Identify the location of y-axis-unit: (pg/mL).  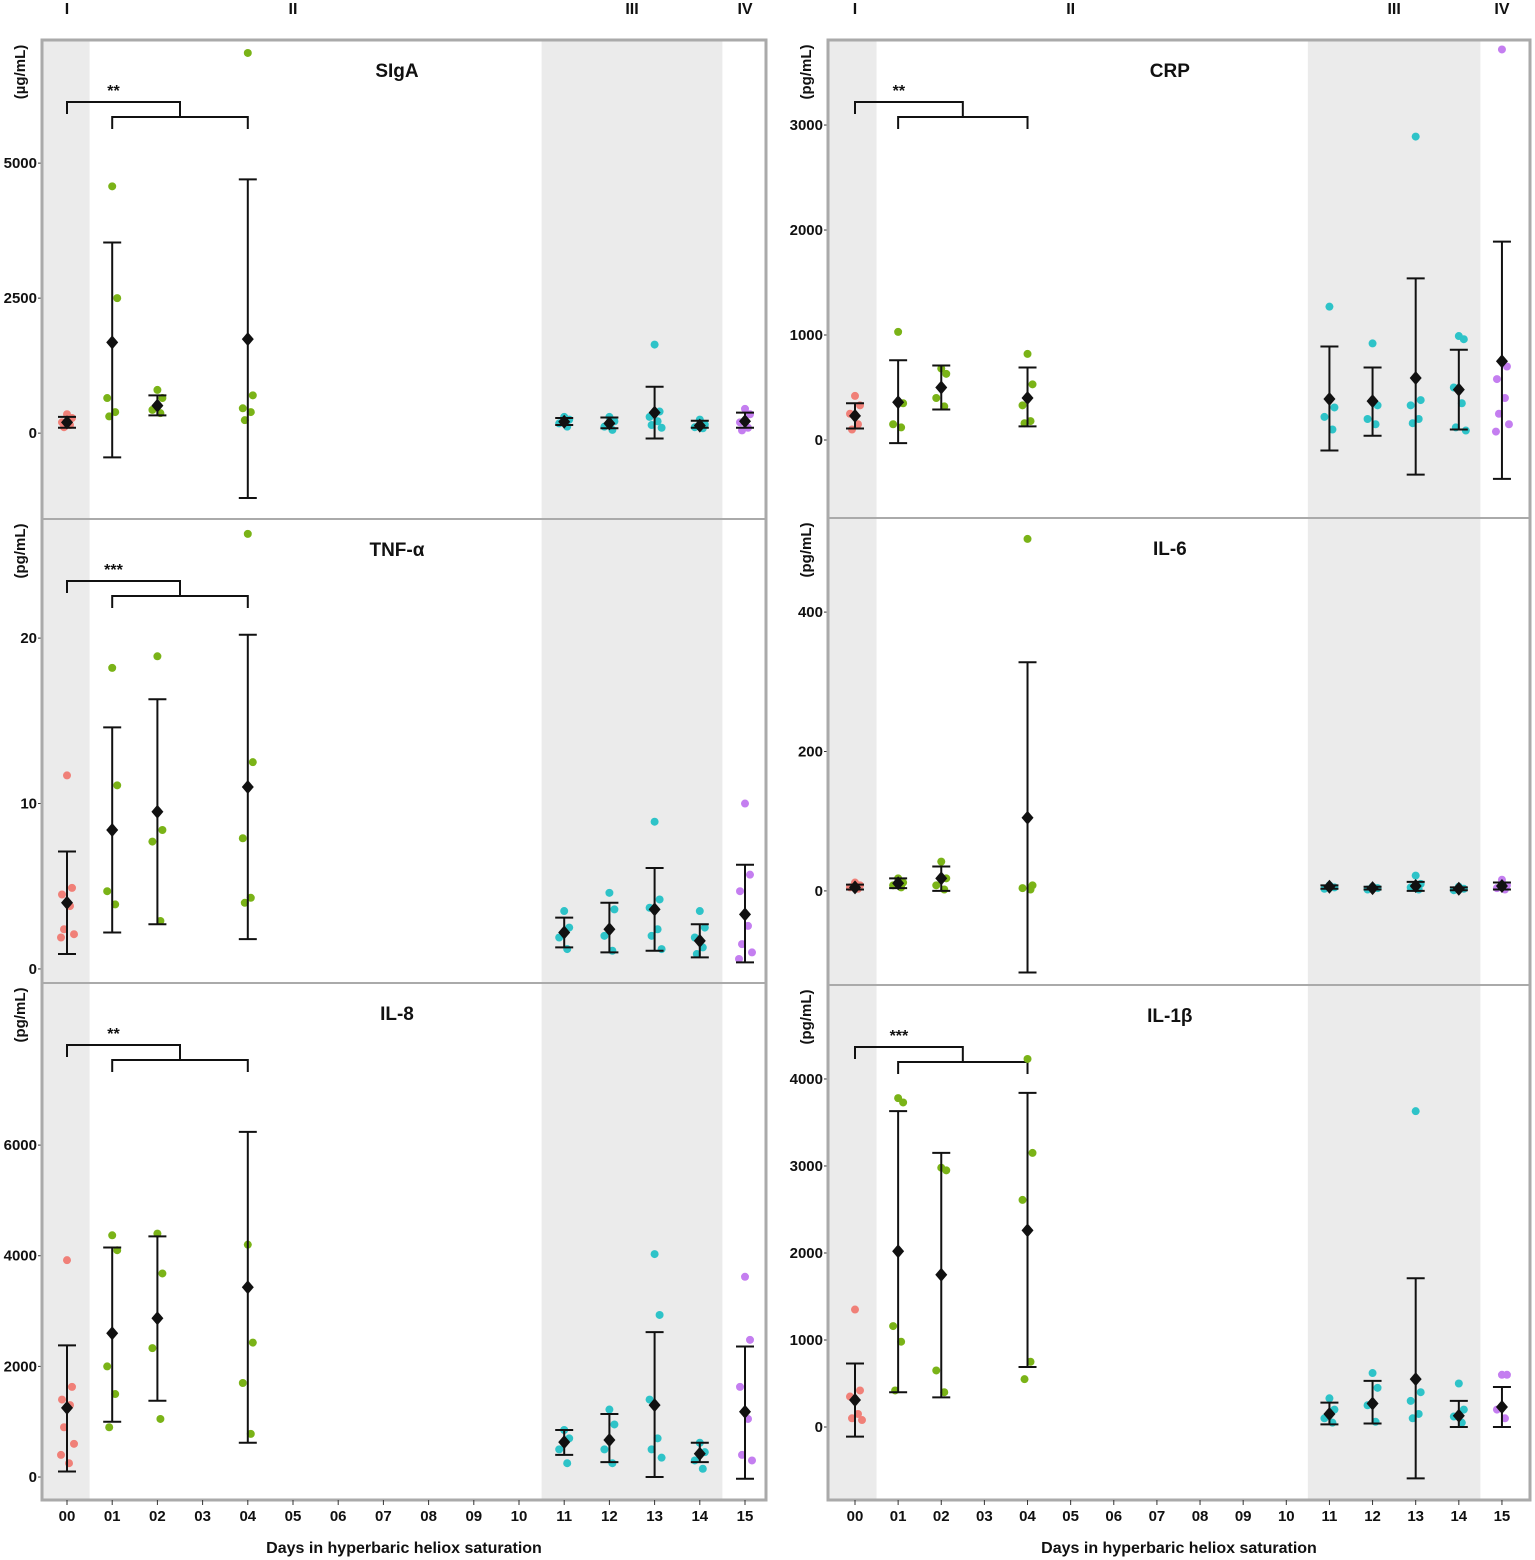
(806, 1017).